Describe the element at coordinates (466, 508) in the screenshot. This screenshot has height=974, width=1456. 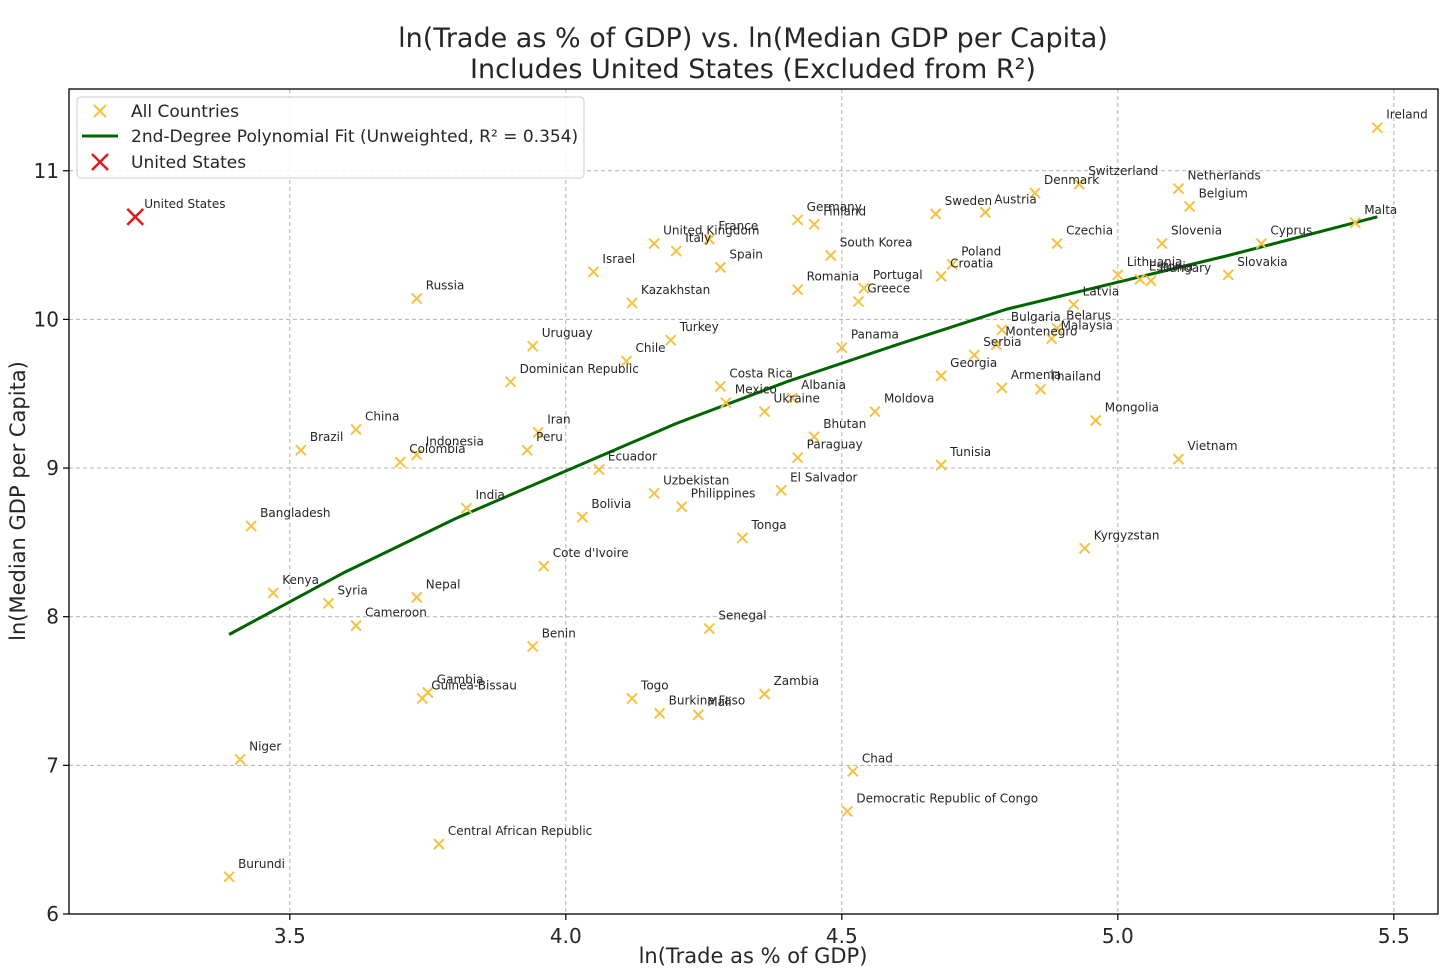
I see `point-india` at that location.